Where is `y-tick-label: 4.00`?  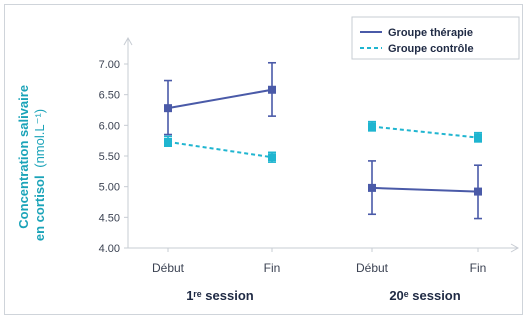 y-tick-label: 4.00 is located at coordinates (109, 249).